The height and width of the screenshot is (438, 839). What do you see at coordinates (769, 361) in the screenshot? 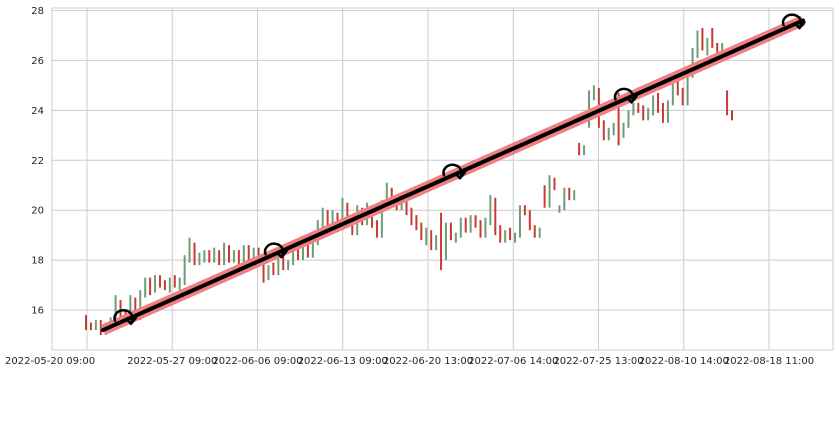
I see `x-tick-label: 2022-08-18 11:00` at bounding box center [769, 361].